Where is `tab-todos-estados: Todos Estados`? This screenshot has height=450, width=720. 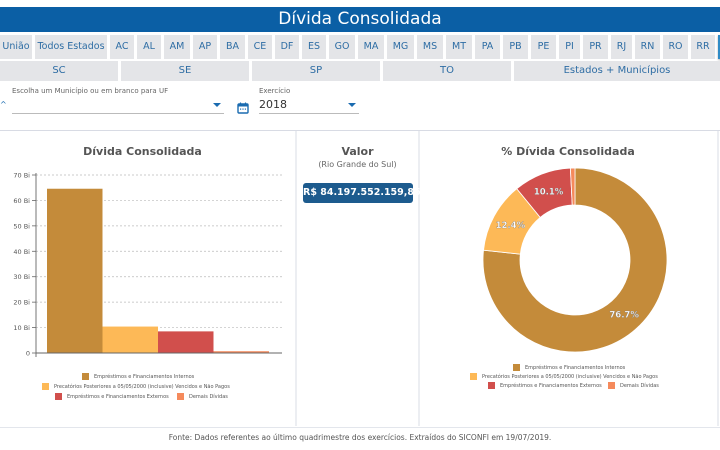 tab-todos-estados: Todos Estados is located at coordinates (71, 47).